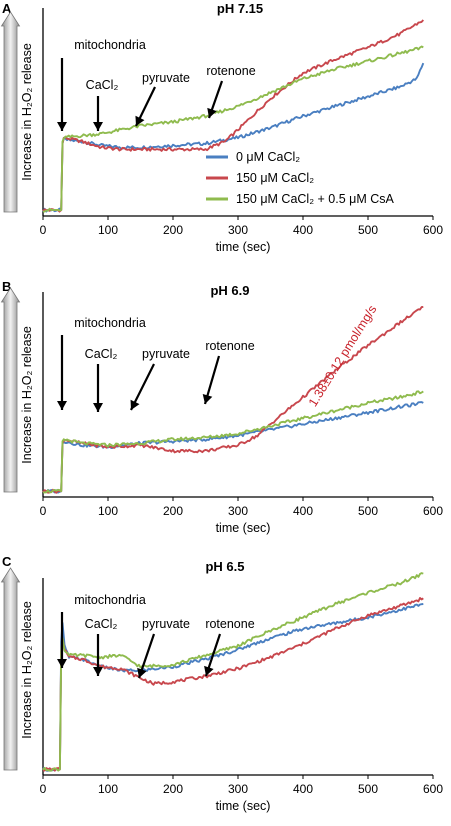 This screenshot has width=451, height=826. I want to click on panel-title: pH 7.15, so click(240, 8).